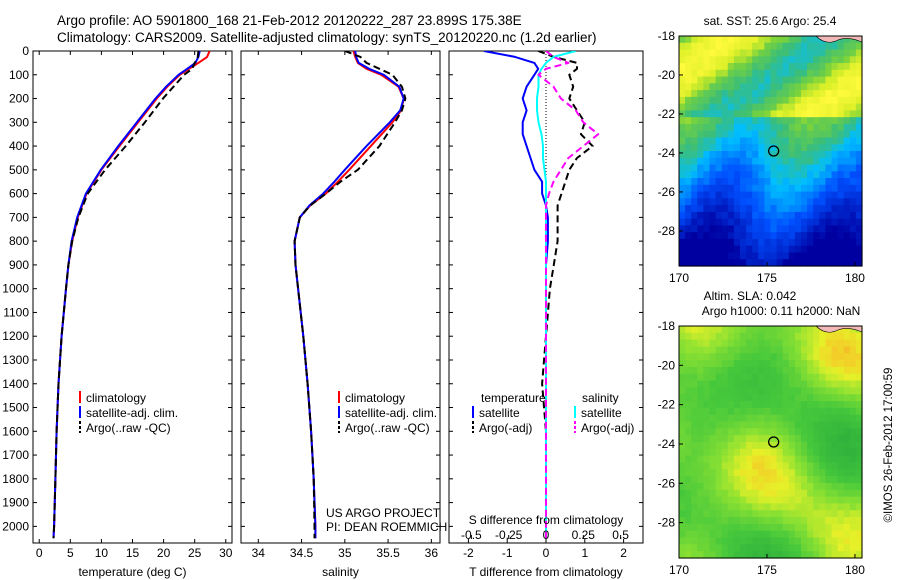 The width and height of the screenshot is (900, 580). I want to click on temperature-legend-satellite-label: satellite-adj. clim., so click(132, 413).